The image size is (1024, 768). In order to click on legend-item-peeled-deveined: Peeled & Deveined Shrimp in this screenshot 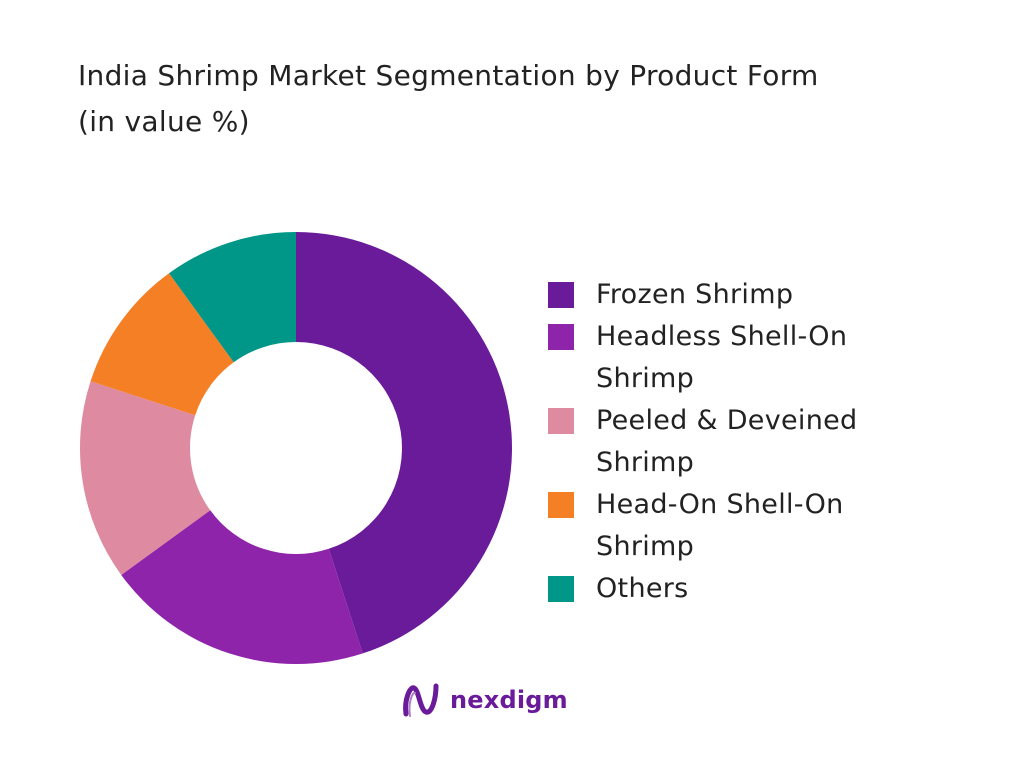, I will do `click(738, 442)`.